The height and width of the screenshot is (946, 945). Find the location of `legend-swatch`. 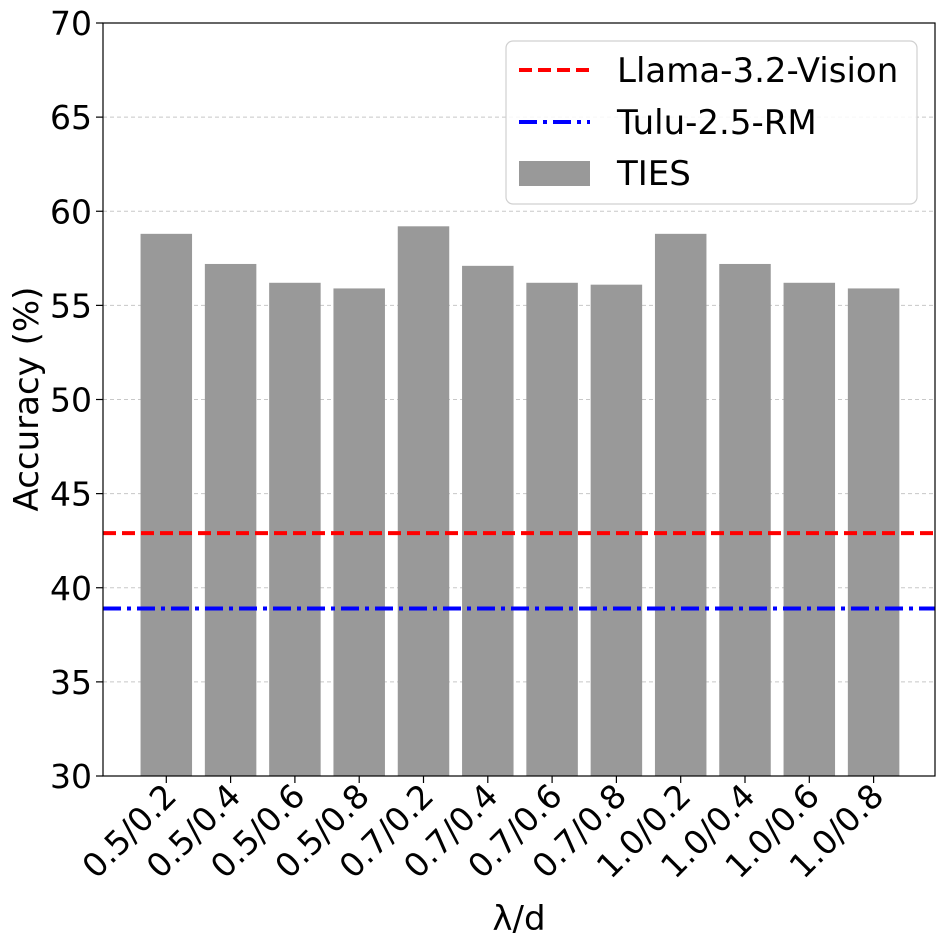

legend-swatch is located at coordinates (554, 173).